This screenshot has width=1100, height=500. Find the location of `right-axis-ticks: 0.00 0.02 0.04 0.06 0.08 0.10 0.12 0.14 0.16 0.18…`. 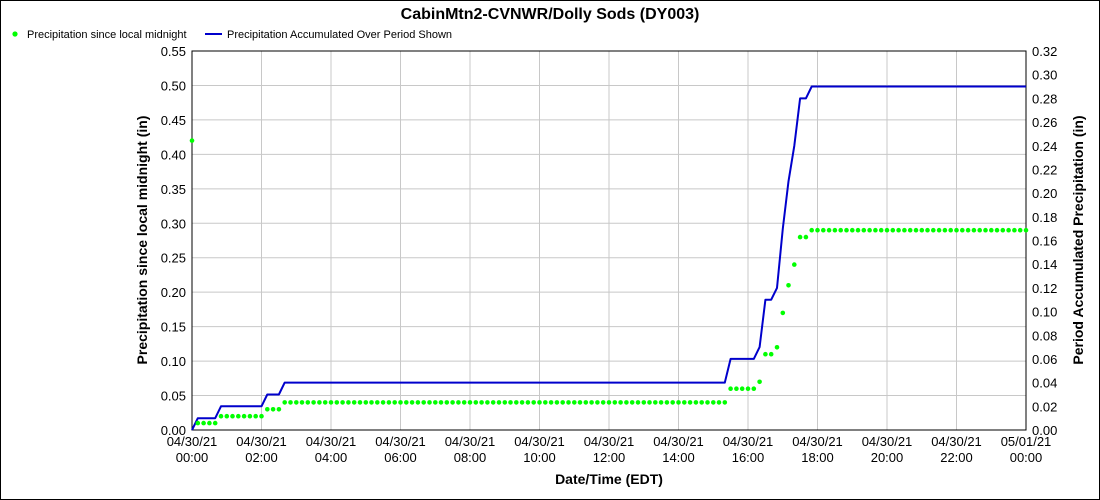

right-axis-ticks: 0.00 0.02 0.04 0.06 0.08 0.10 0.12 0.14 0.16 0.18… is located at coordinates (1044, 241).